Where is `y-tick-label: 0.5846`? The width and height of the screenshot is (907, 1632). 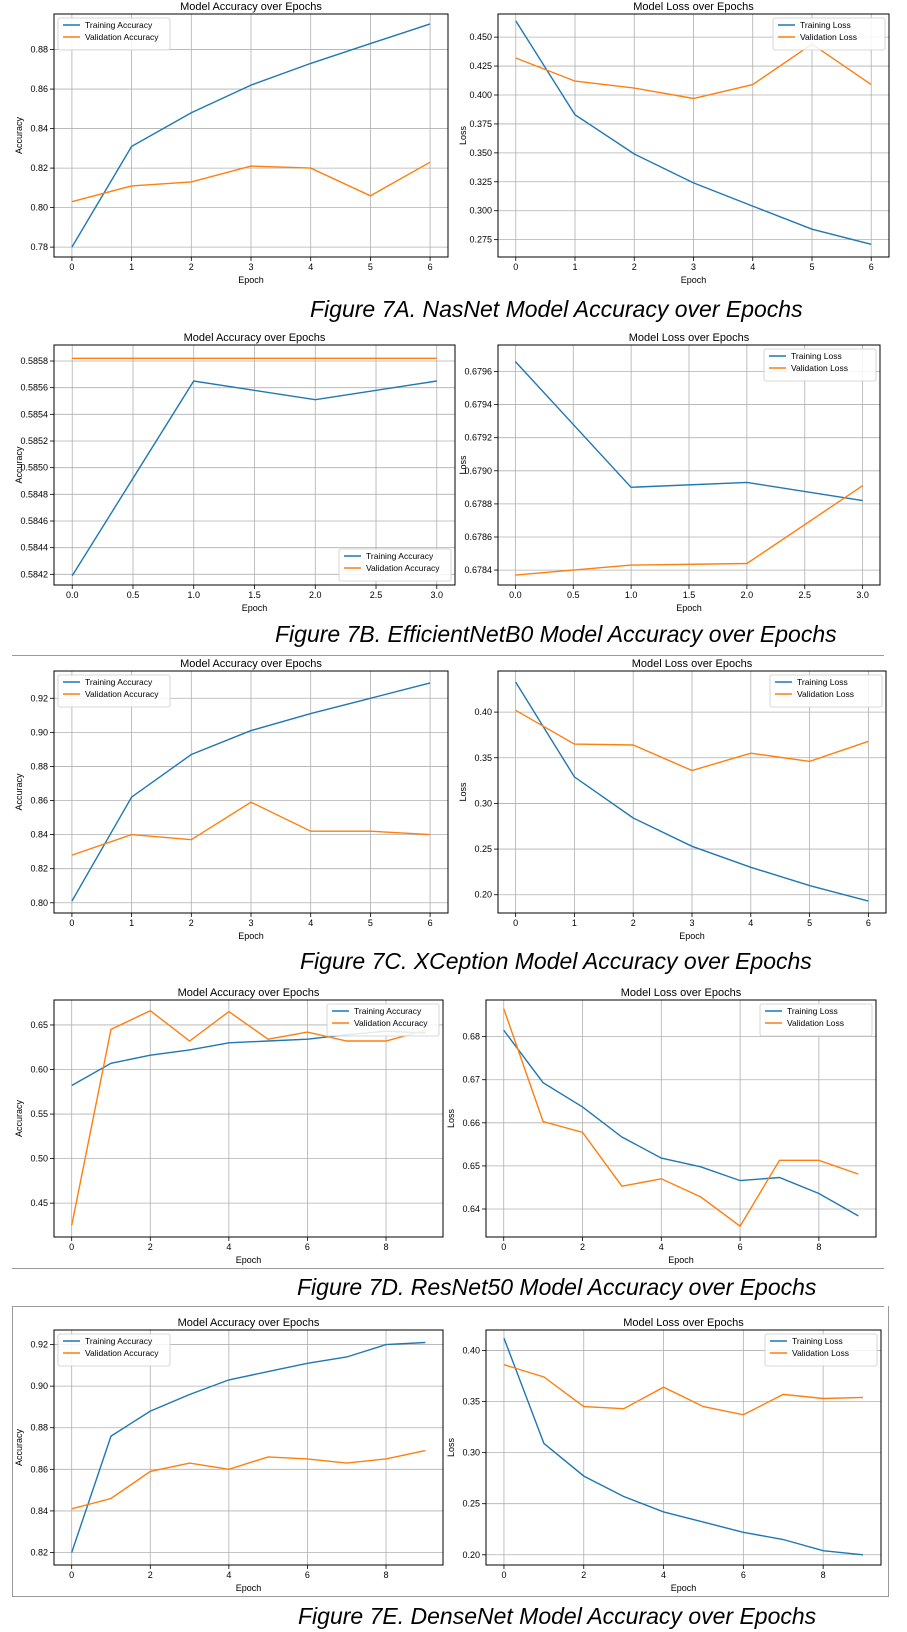 y-tick-label: 0.5846 is located at coordinates (34, 521).